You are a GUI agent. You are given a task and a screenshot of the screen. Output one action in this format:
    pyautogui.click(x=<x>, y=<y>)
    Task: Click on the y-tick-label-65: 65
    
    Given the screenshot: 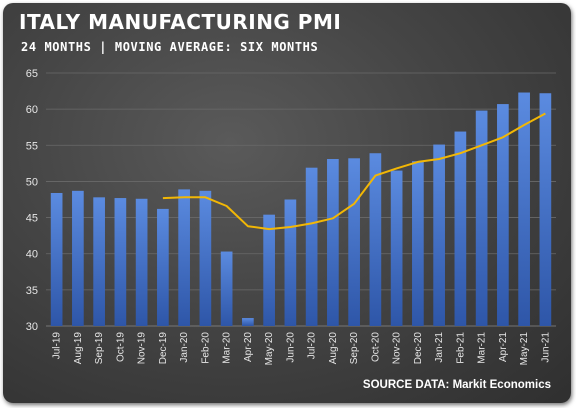 What is the action you would take?
    pyautogui.click(x=32, y=74)
    